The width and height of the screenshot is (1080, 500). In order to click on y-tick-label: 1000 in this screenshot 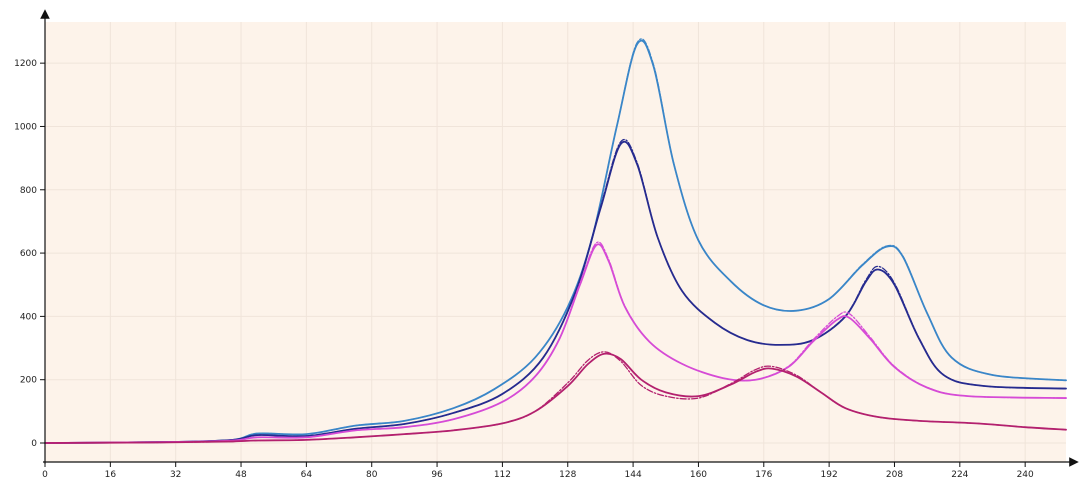, I will do `click(25, 127)`.